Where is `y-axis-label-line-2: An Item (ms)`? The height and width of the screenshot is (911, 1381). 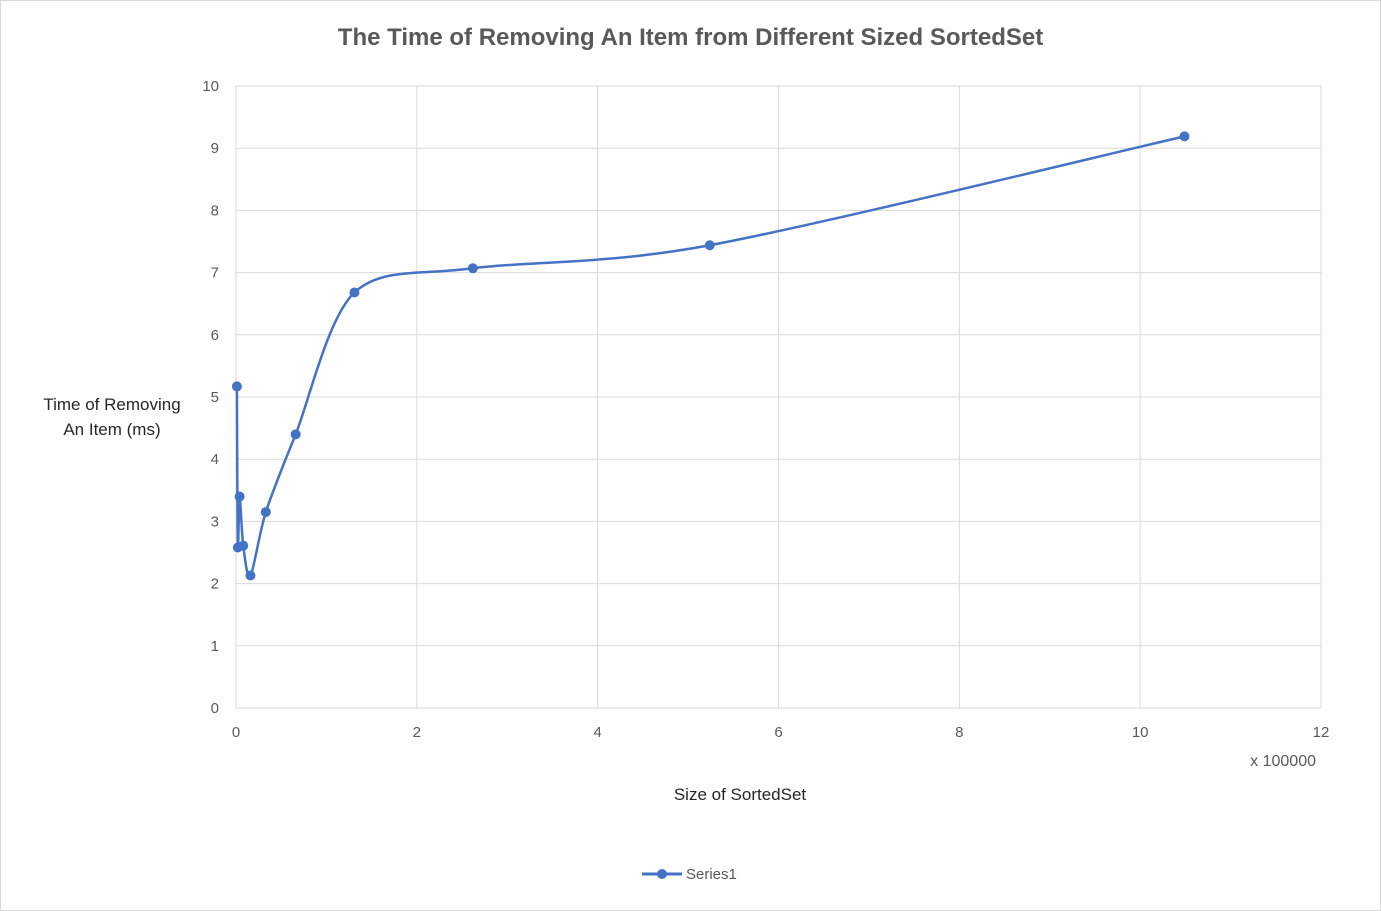
y-axis-label-line-2: An Item (ms) is located at coordinates (112, 429).